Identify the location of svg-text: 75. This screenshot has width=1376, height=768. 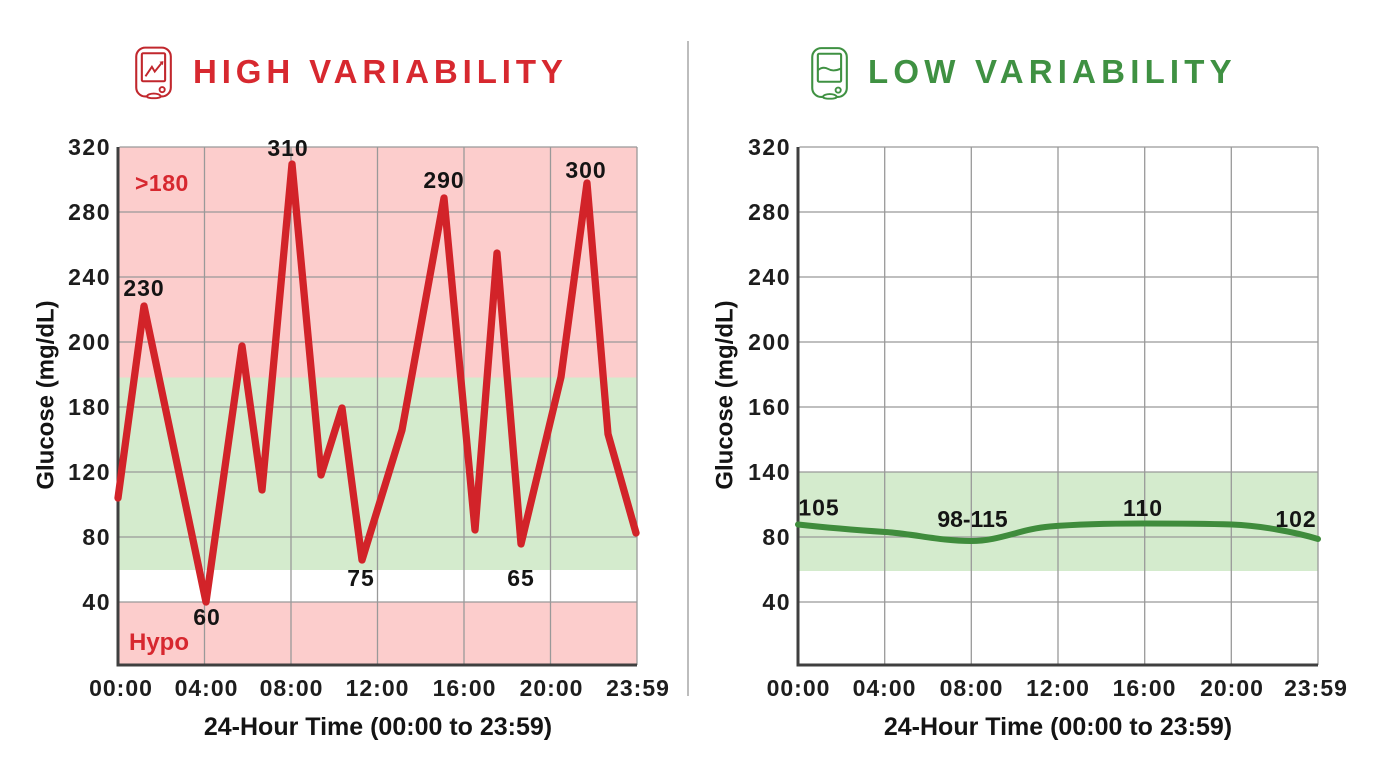
(361, 578).